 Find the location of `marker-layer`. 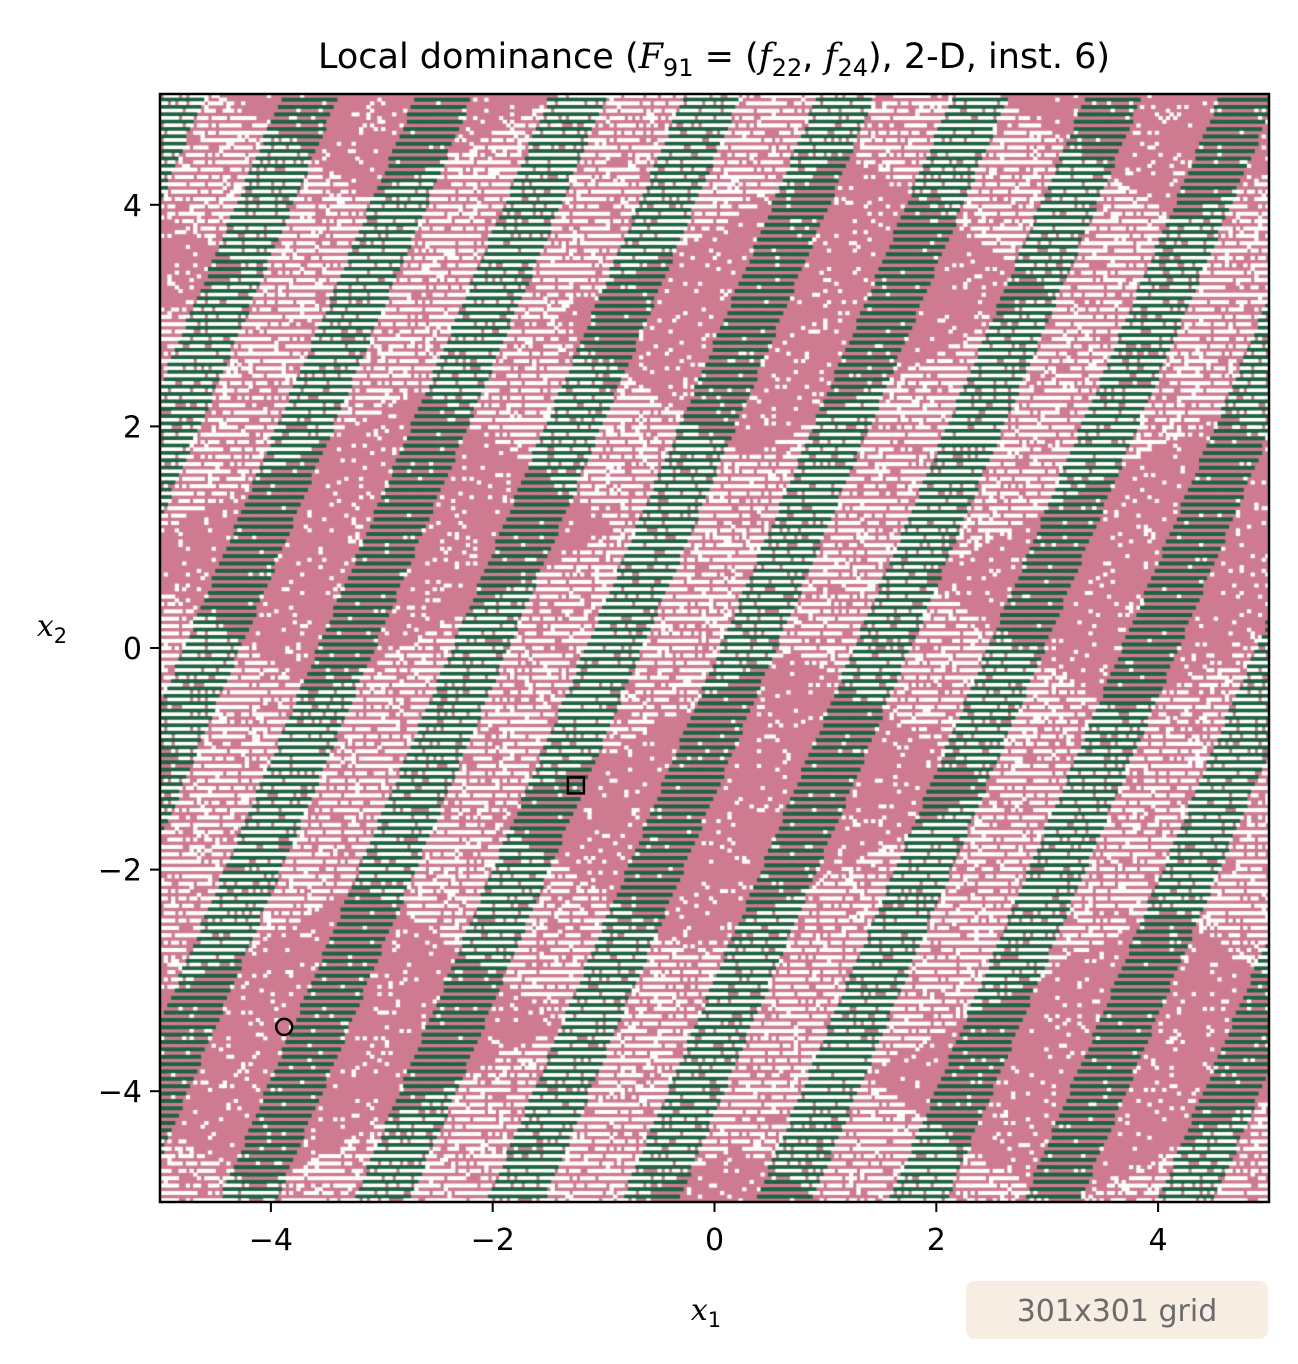

marker-layer is located at coordinates (430, 906).